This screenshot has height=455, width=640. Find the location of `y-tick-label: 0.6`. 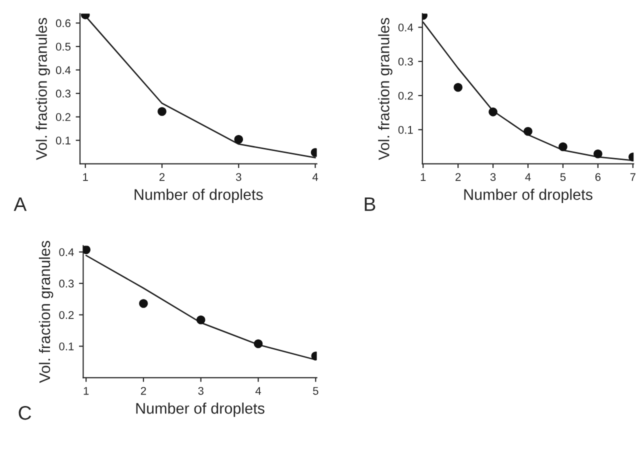

y-tick-label: 0.6 is located at coordinates (63, 23).